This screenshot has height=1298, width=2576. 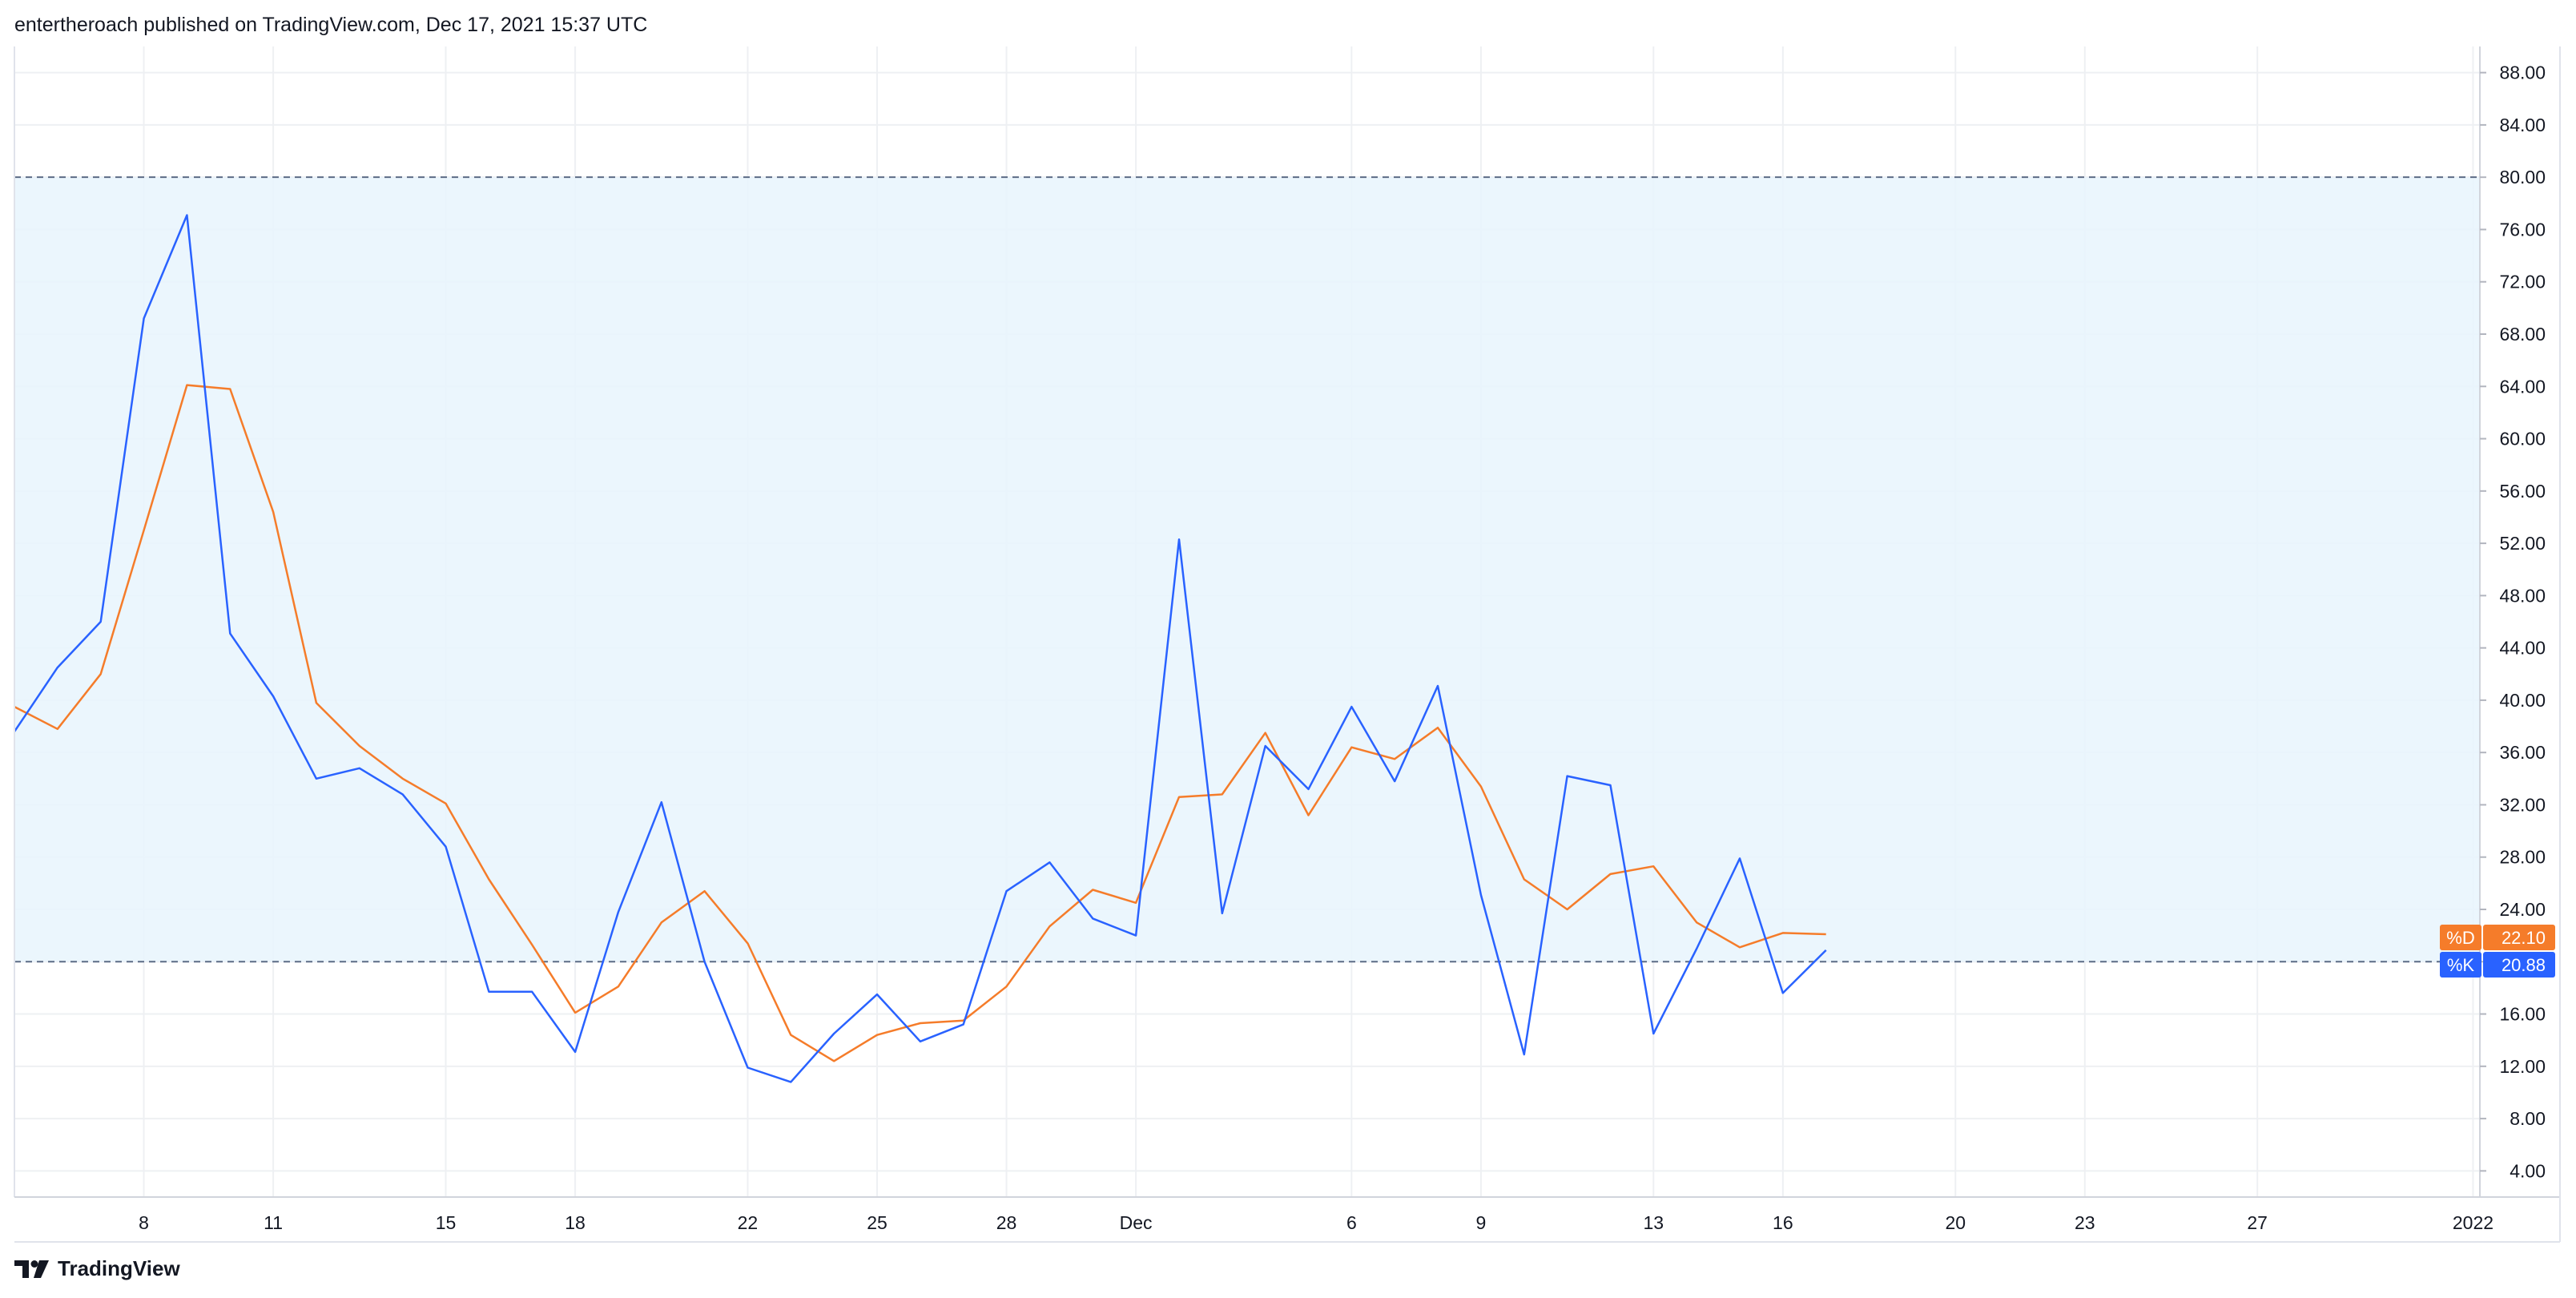 What do you see at coordinates (2522, 125) in the screenshot?
I see `y-tick-label: 84.00` at bounding box center [2522, 125].